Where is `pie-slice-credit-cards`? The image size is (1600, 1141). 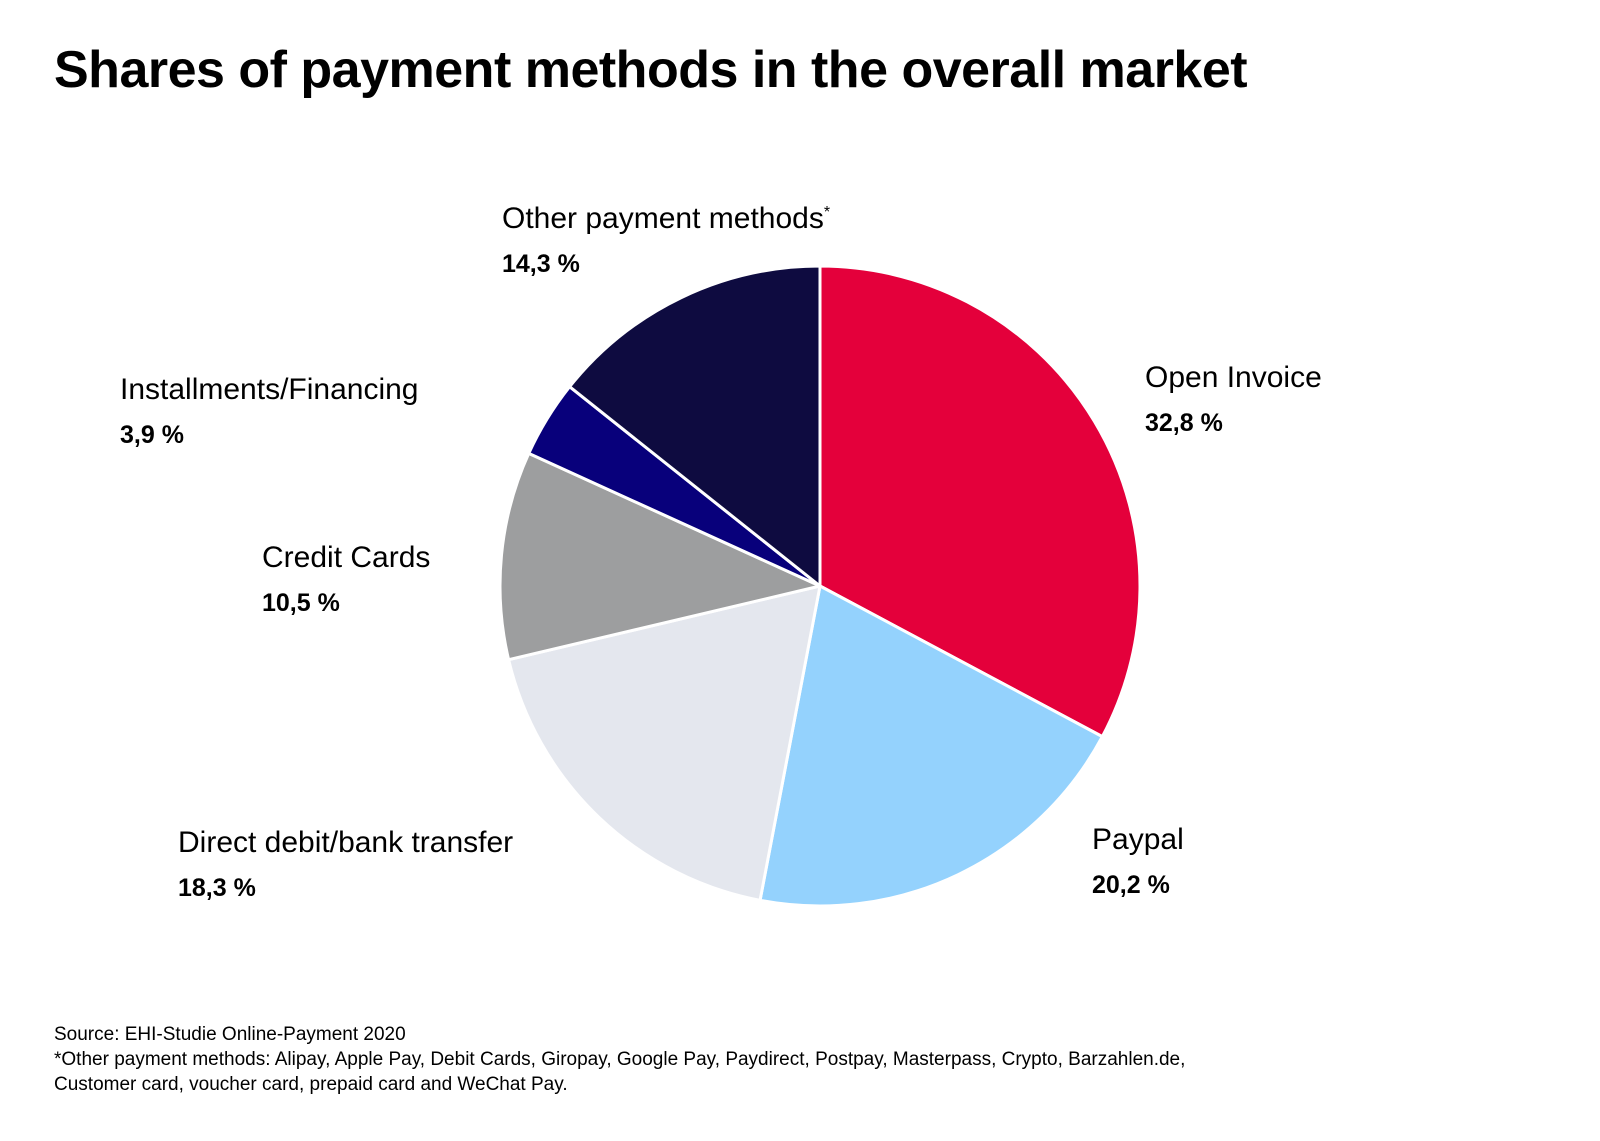
pie-slice-credit-cards is located at coordinates (660, 556).